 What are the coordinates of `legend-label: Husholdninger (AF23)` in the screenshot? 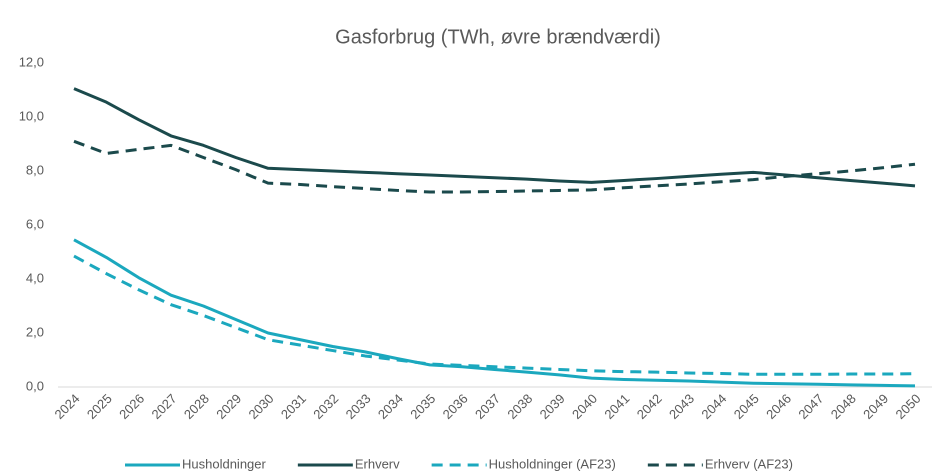 It's located at (552, 463).